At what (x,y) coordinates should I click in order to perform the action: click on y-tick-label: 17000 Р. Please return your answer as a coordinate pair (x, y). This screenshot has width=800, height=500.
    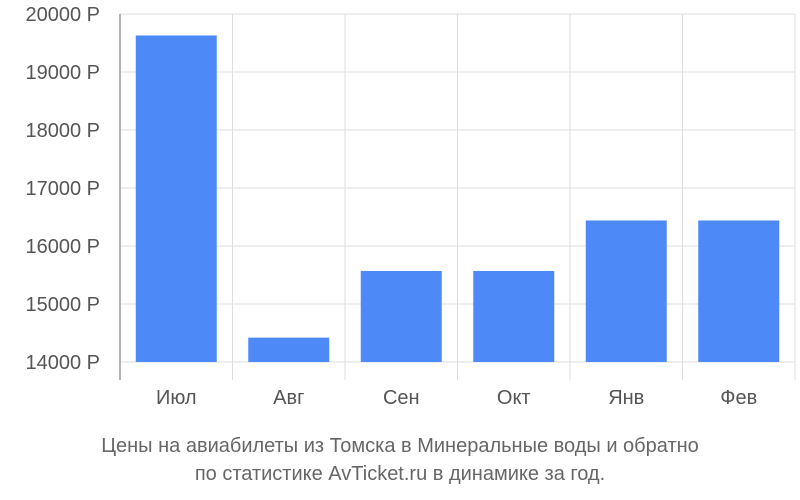
    Looking at the image, I should click on (62, 189).